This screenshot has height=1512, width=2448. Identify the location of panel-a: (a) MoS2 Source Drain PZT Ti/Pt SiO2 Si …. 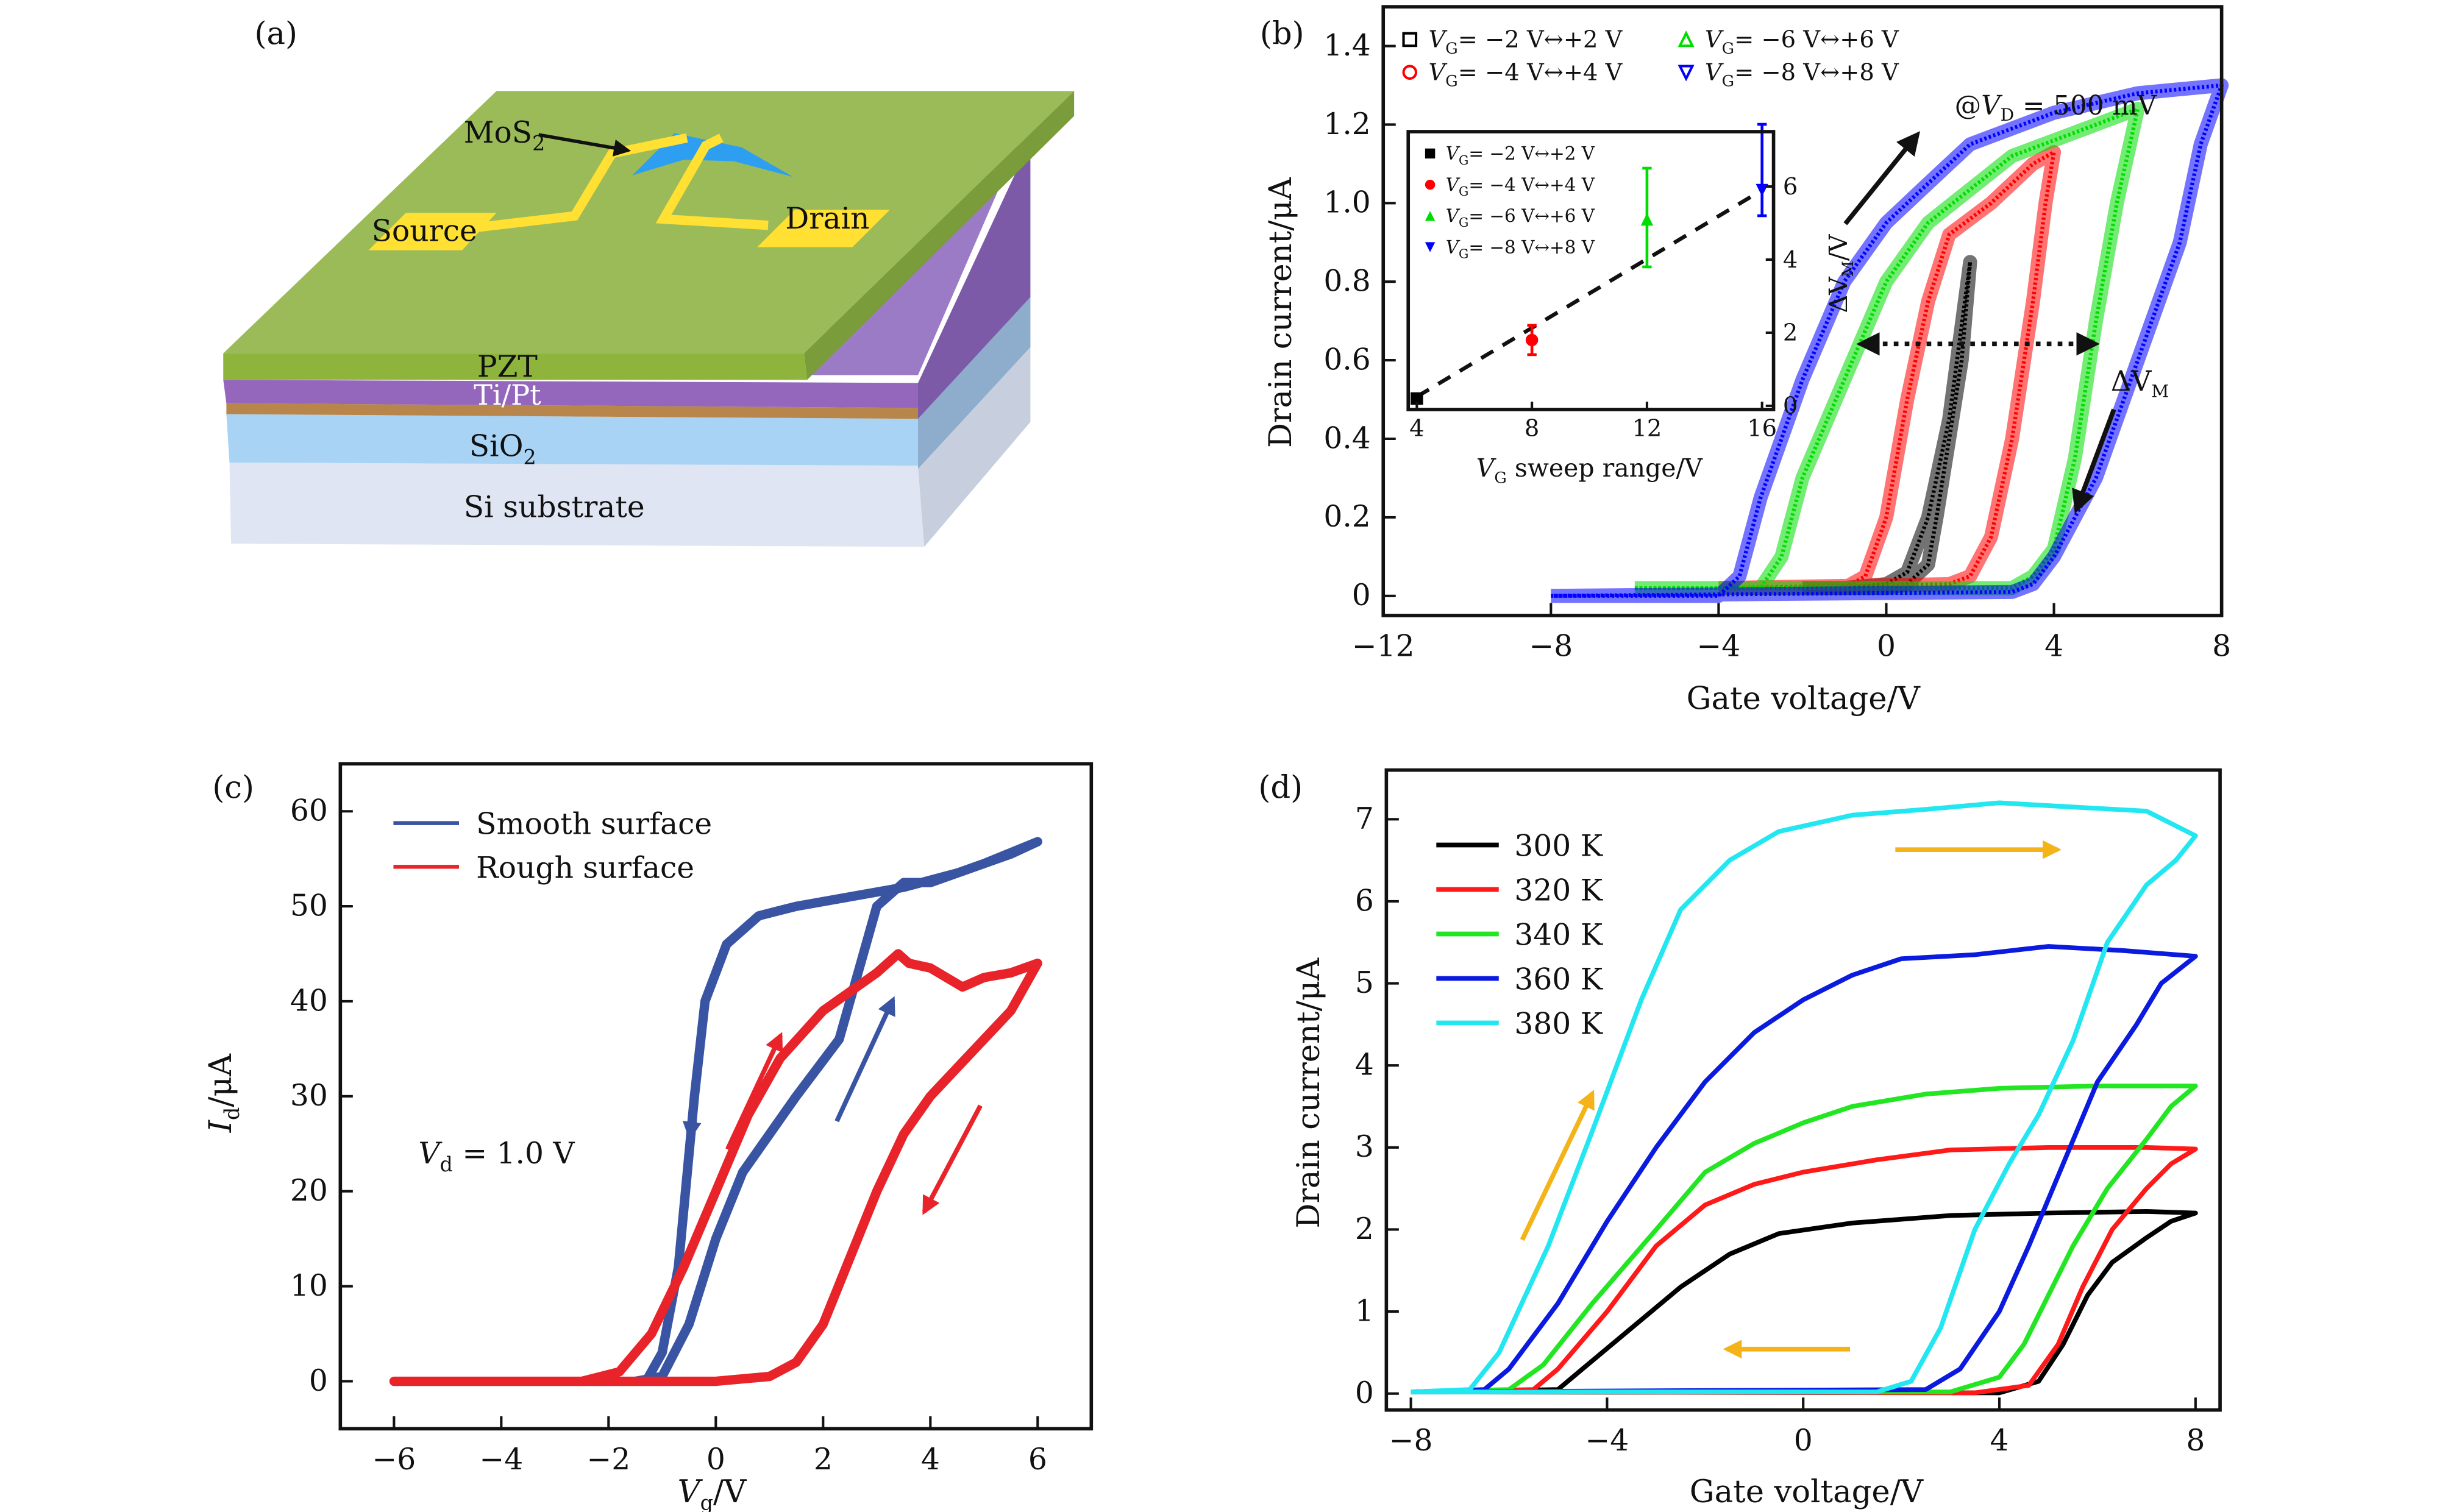
(649, 281).